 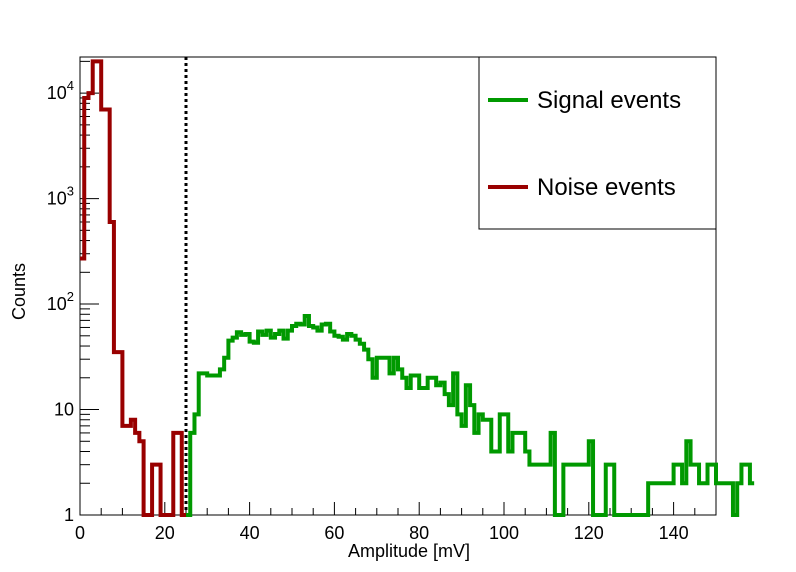 What do you see at coordinates (19, 291) in the screenshot?
I see `y-axis-title: Counts` at bounding box center [19, 291].